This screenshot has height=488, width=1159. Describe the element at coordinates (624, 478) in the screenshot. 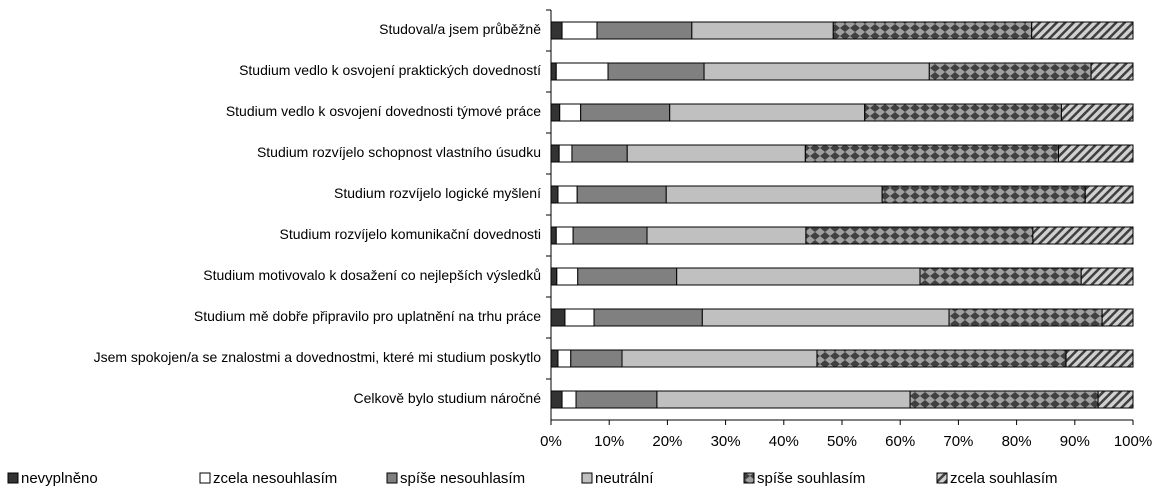

I see `legend-label: neutrální` at that location.